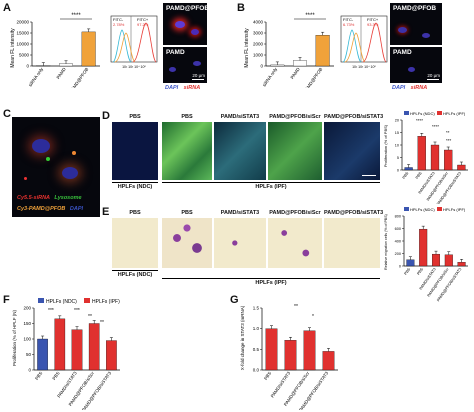 The height and width of the screenshot is (412, 474). I want to click on panel-d-bracket-ndc, so click(135, 182).